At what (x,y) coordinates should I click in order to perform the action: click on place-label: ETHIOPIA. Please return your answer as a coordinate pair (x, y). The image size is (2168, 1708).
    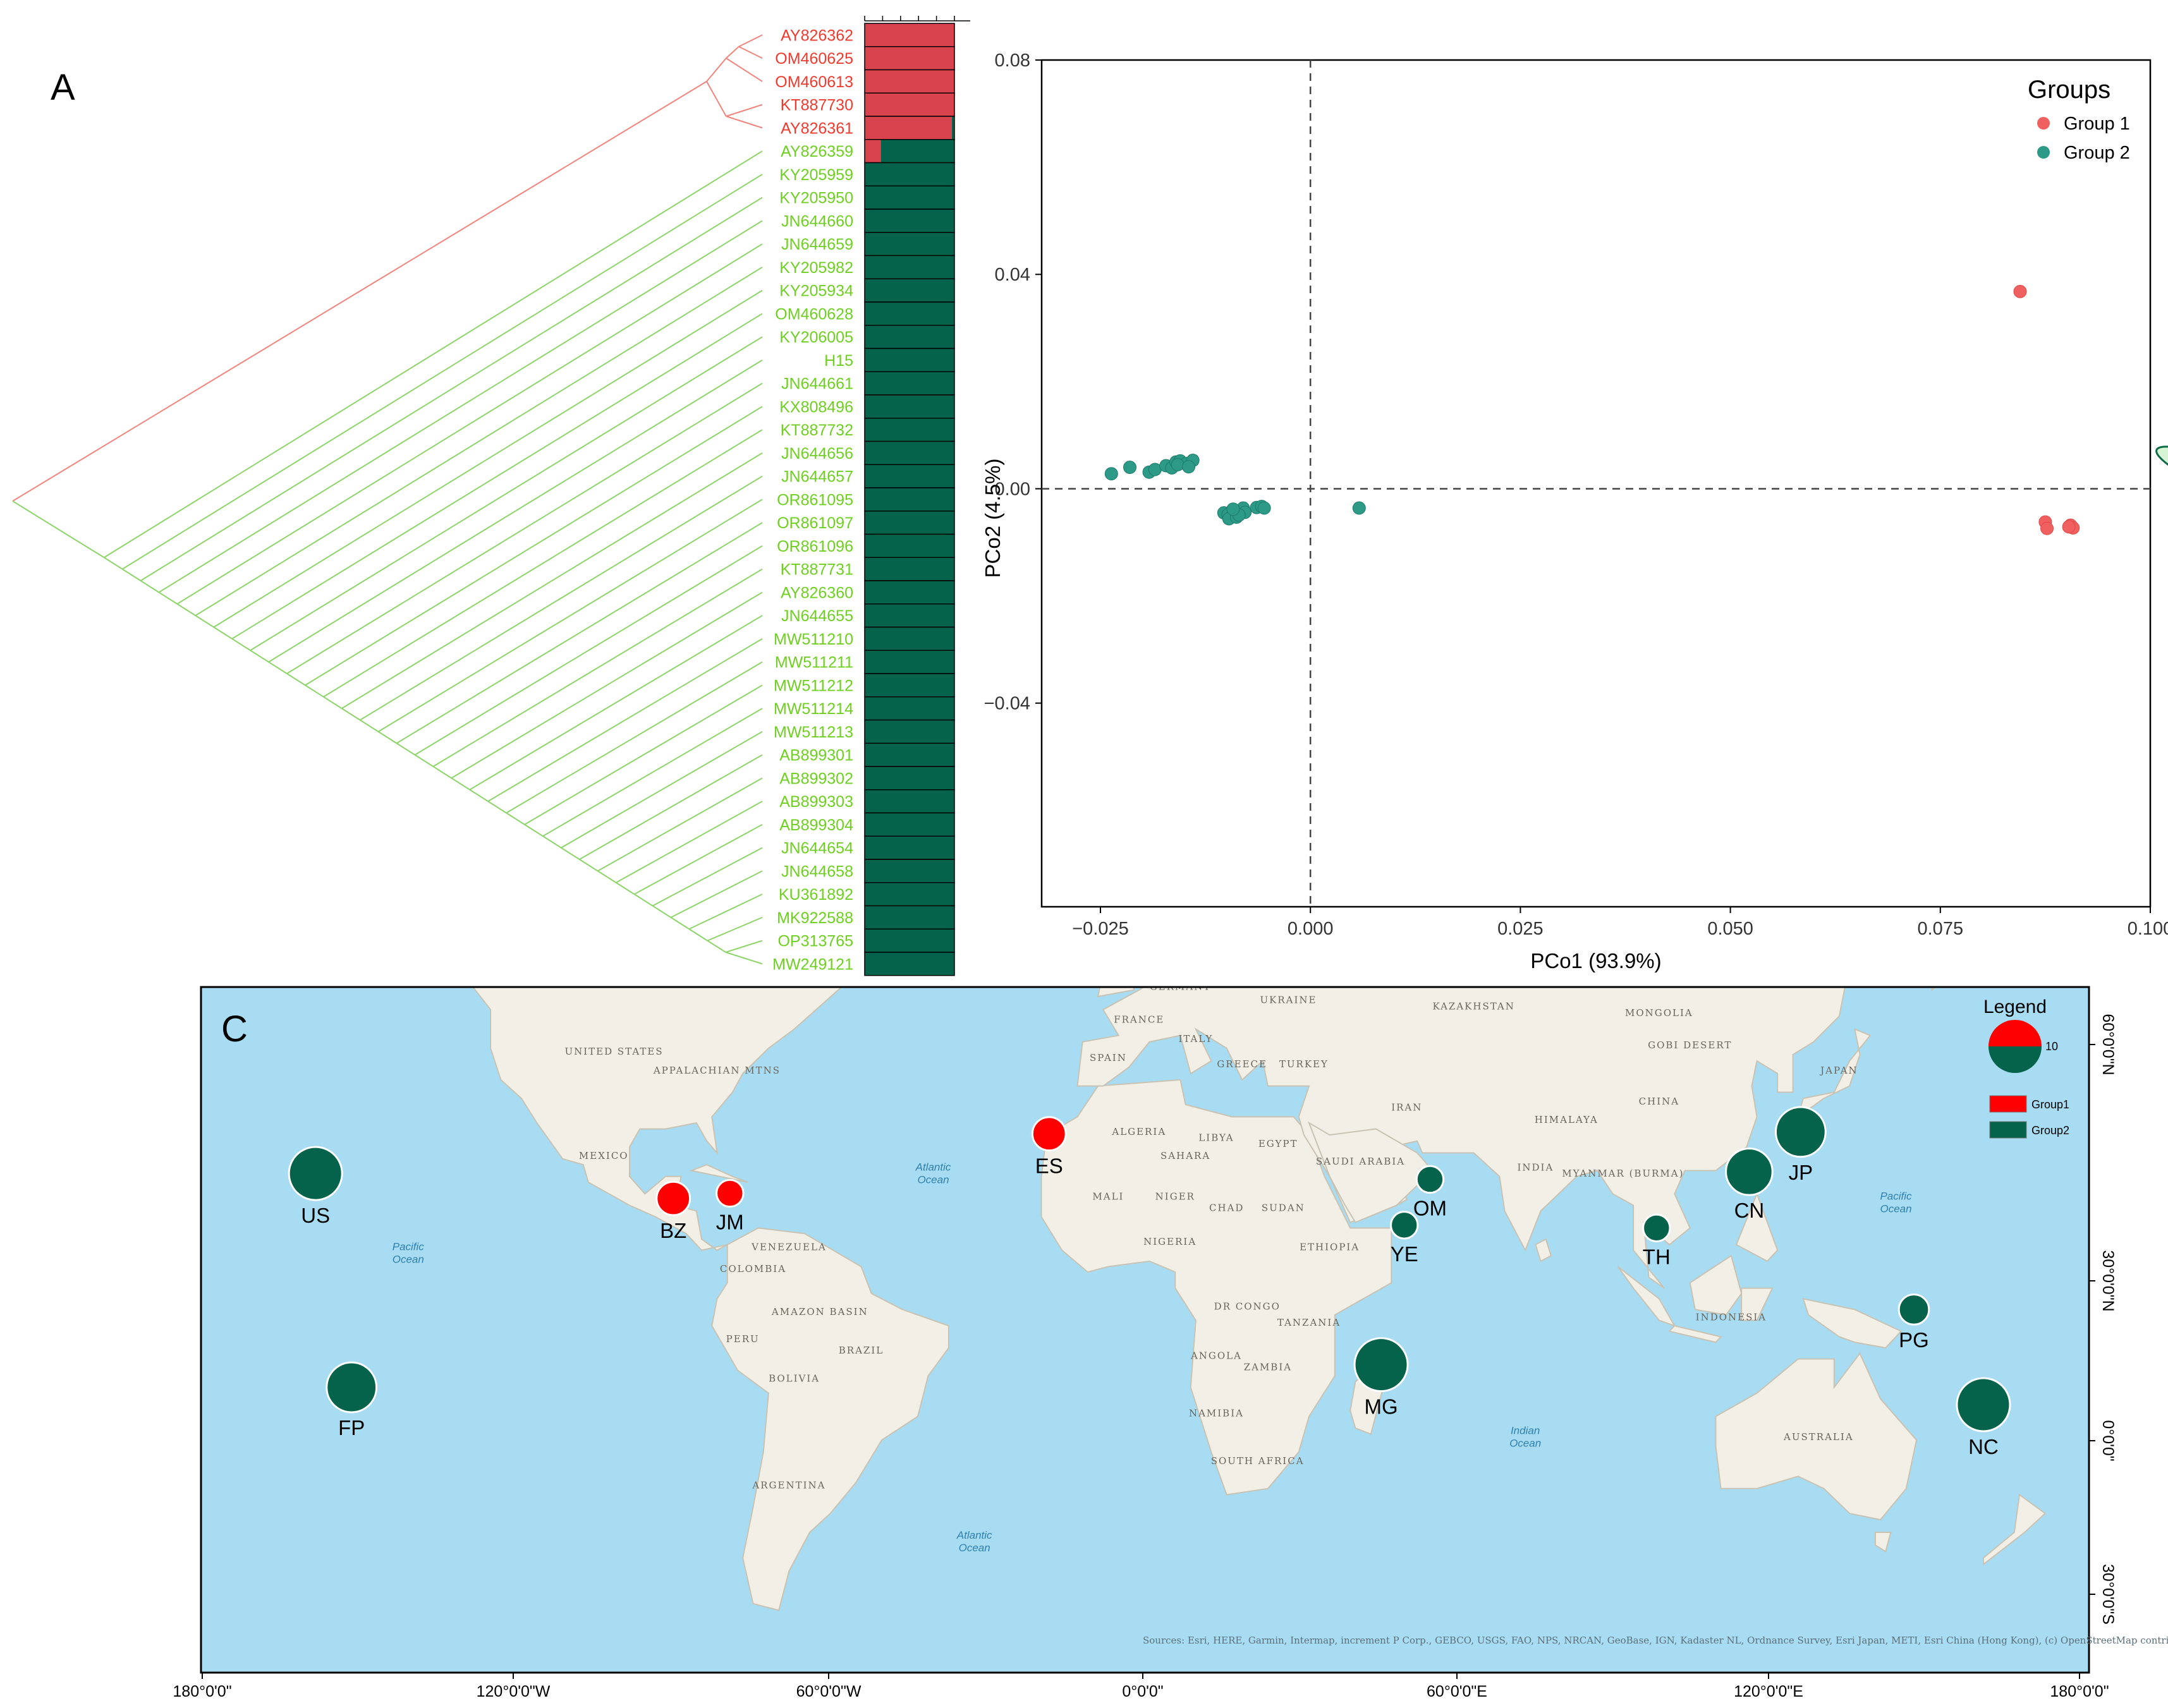
    Looking at the image, I should click on (1330, 1247).